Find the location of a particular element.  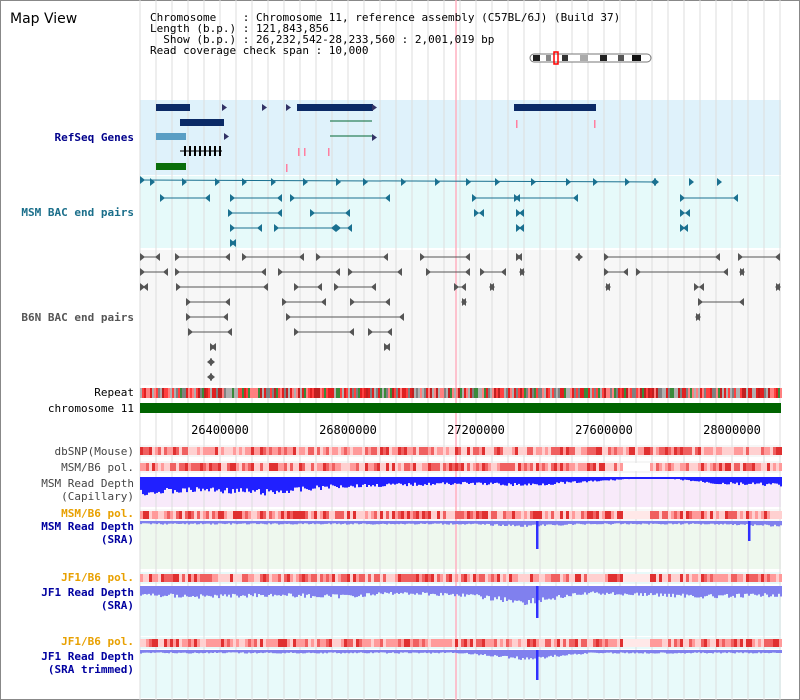

gene-arrow is located at coordinates (374, 137).